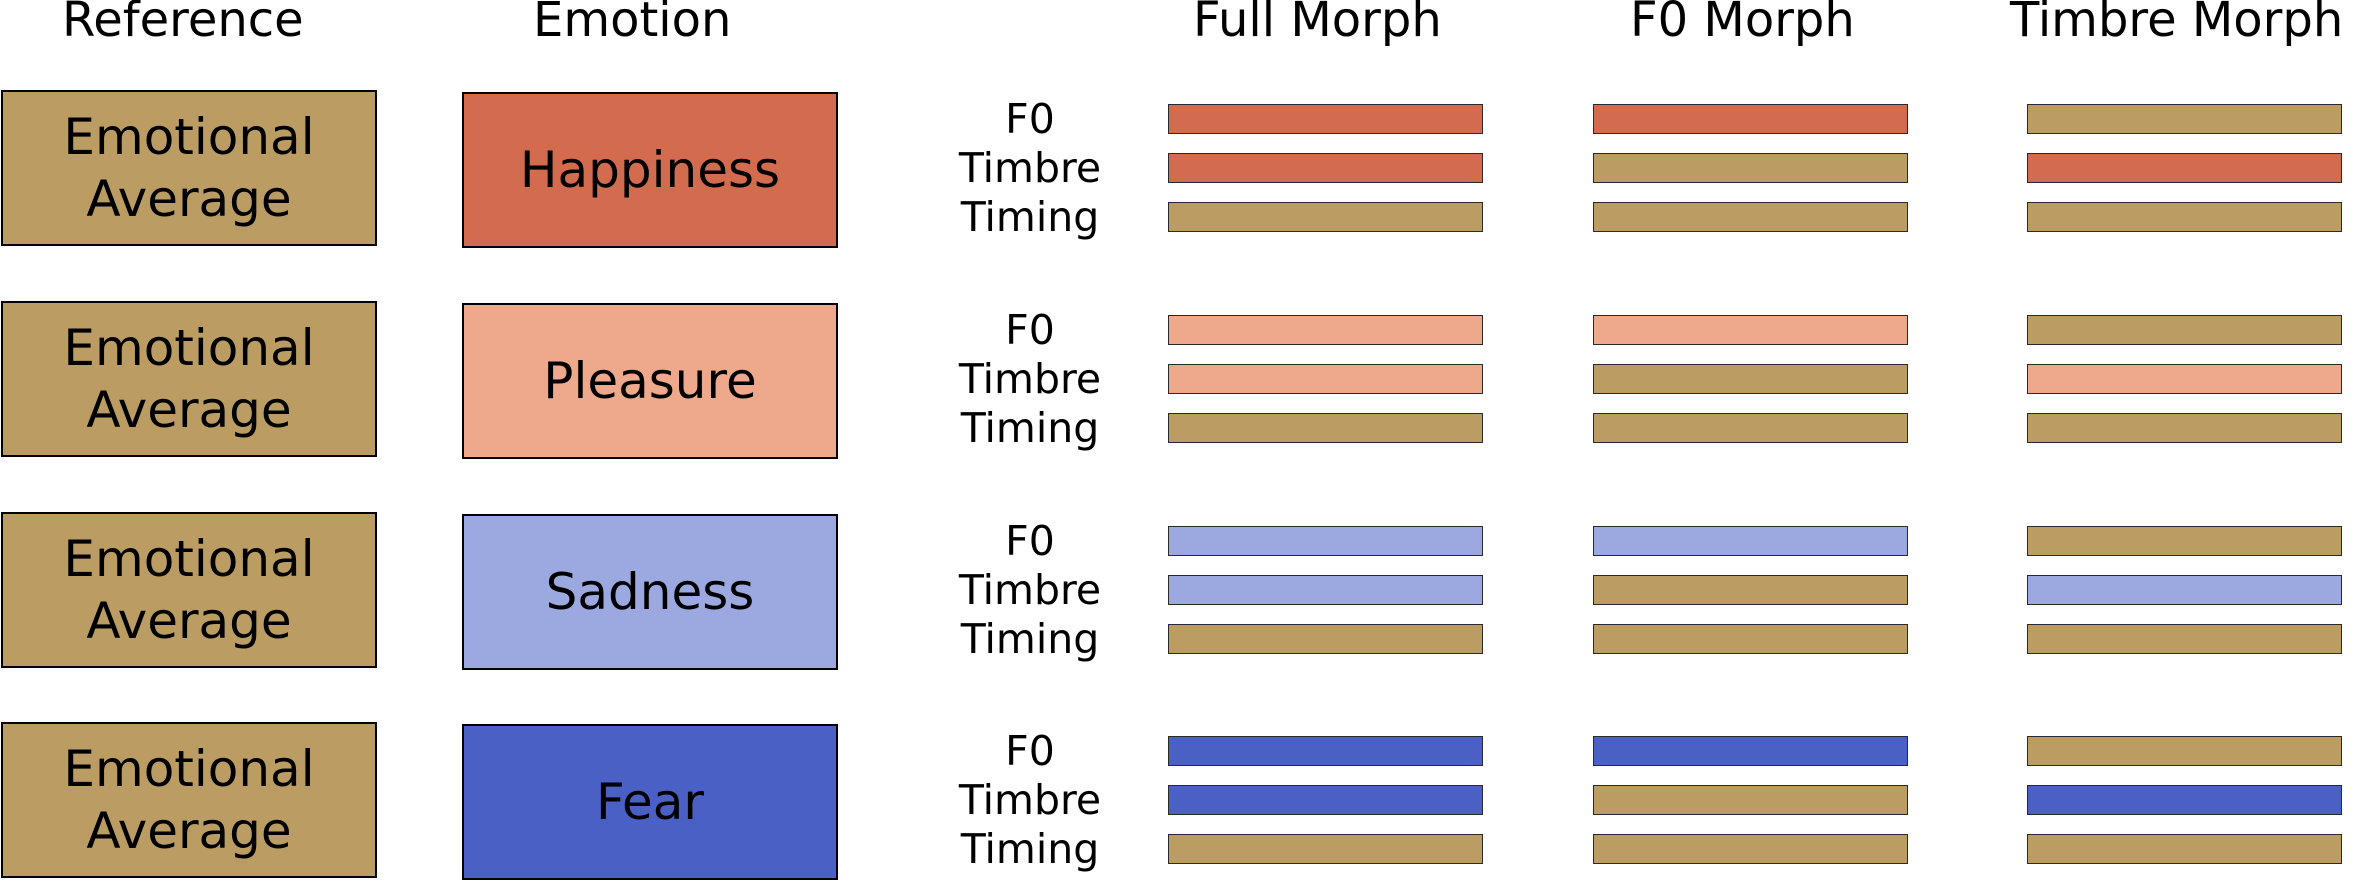 This screenshot has height=882, width=2355. I want to click on emotion-box-happiness: Happiness, so click(650, 170).